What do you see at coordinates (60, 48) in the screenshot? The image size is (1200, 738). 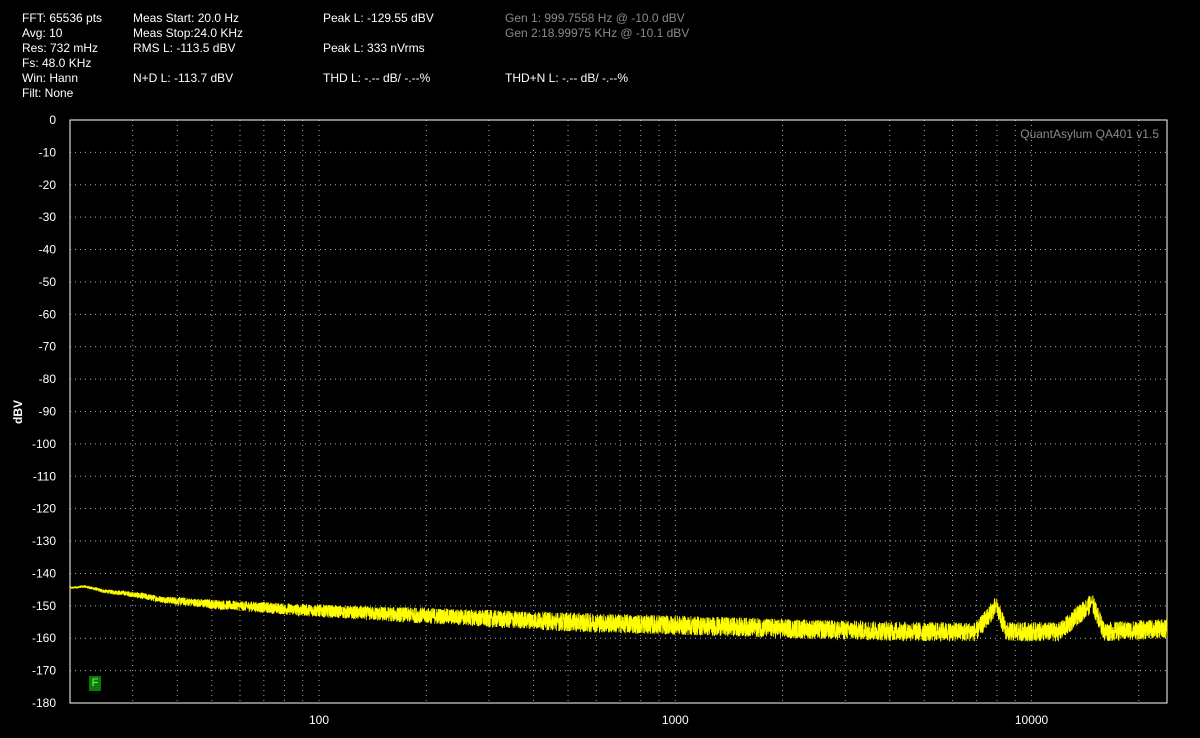 I see `resolution-readout: Res: 732 mHz` at bounding box center [60, 48].